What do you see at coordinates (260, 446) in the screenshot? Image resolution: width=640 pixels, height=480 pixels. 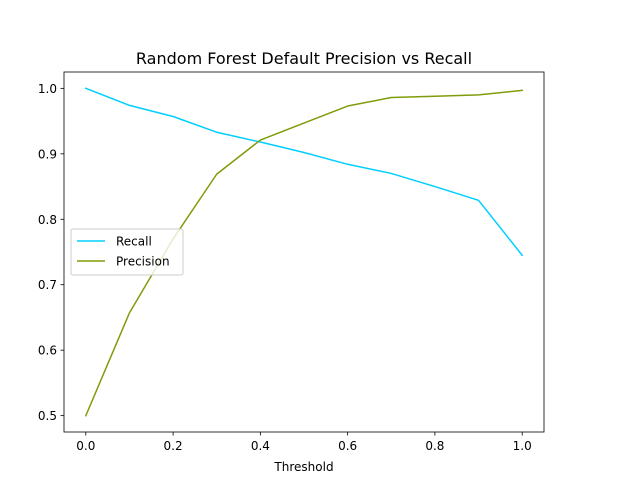 I see `x-tick-label: 0.4` at bounding box center [260, 446].